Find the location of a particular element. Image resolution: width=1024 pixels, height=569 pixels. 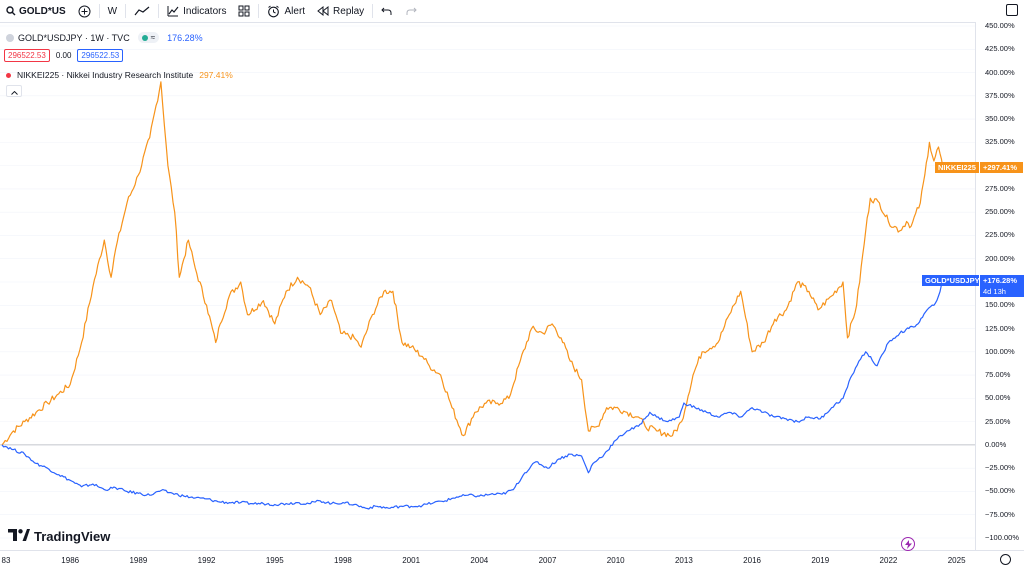

undo-icon is located at coordinates (387, 11).